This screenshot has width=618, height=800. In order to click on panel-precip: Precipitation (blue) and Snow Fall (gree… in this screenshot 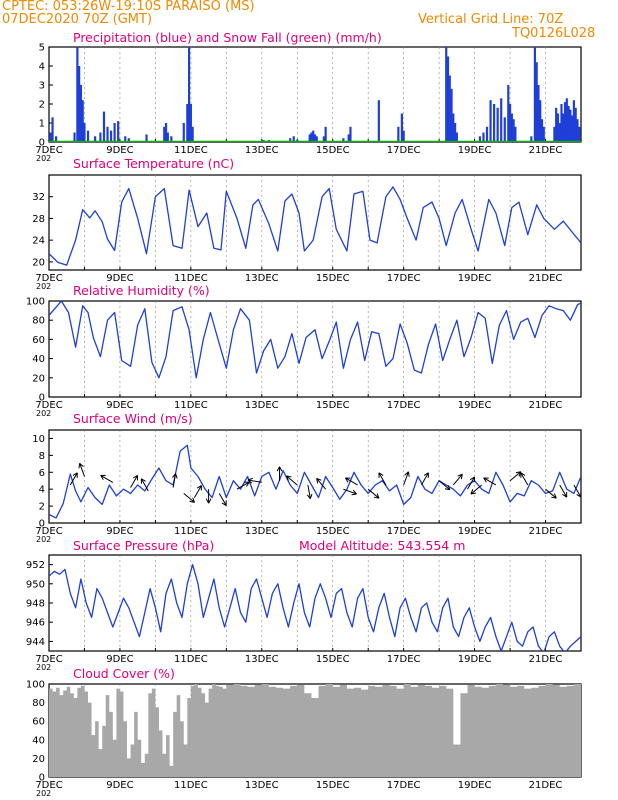, I will do `click(308, 96)`.